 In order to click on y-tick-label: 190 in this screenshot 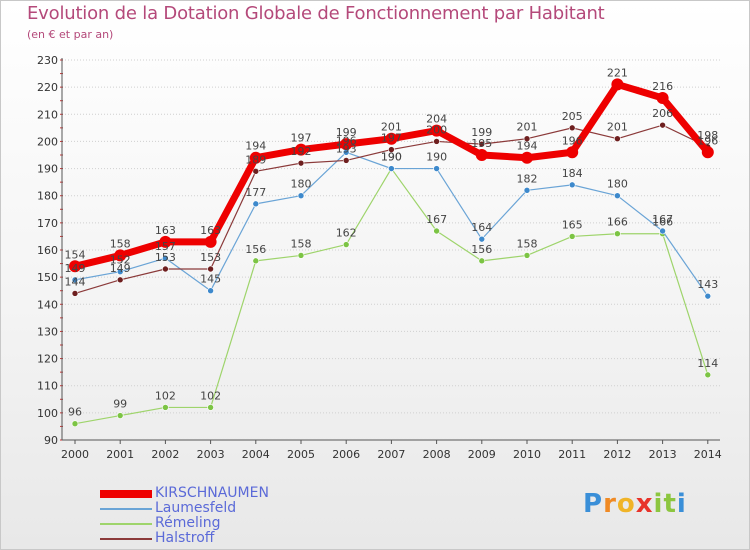, I will do `click(47, 169)`.